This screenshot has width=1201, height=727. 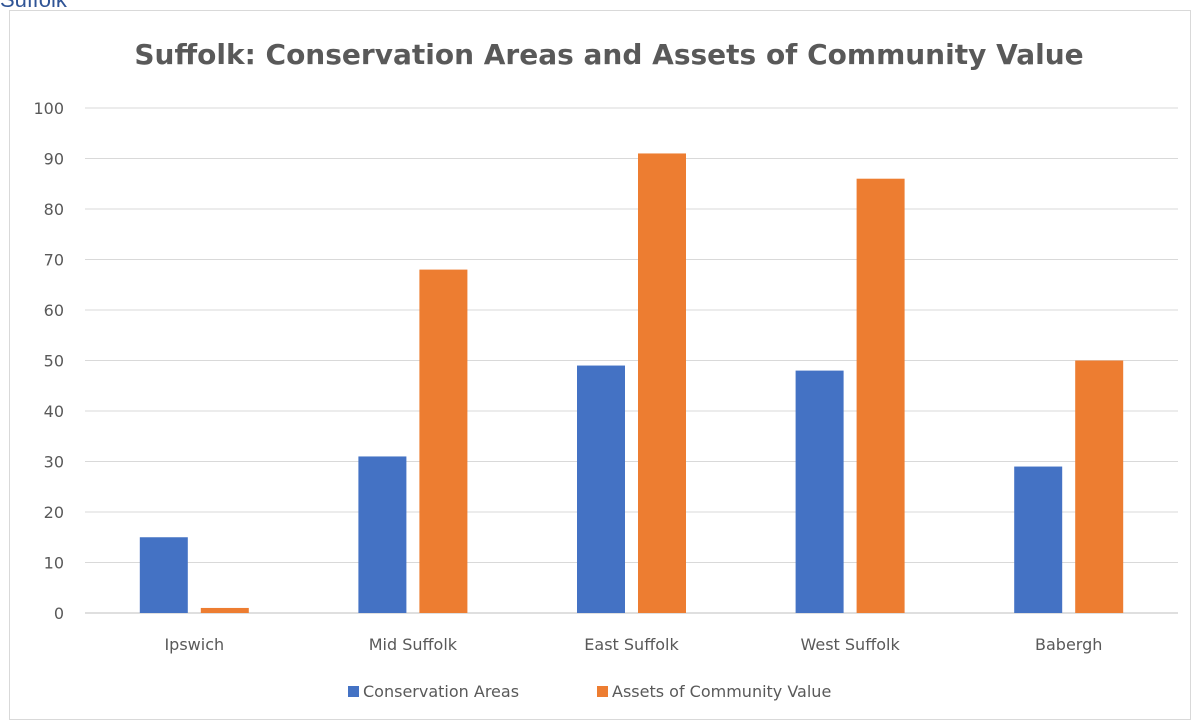 I want to click on x-tick-label: East Suffolk, so click(x=631, y=644).